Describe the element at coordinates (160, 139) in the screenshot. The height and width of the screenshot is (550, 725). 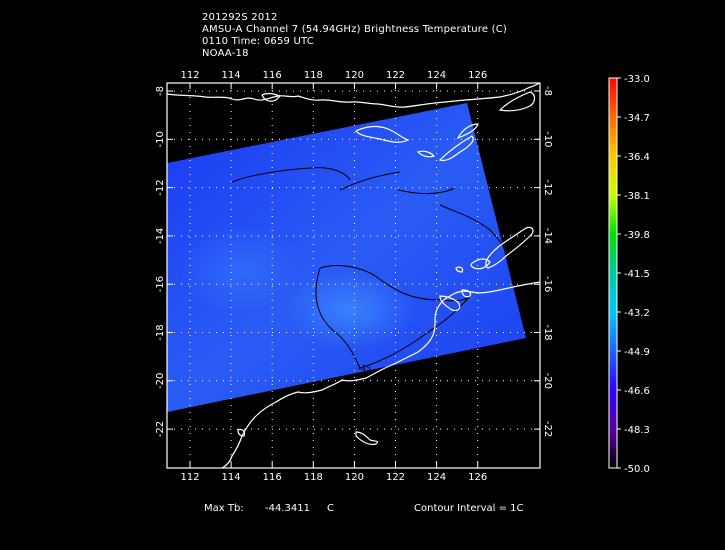
I see `lat-tick-label-left: -10` at that location.